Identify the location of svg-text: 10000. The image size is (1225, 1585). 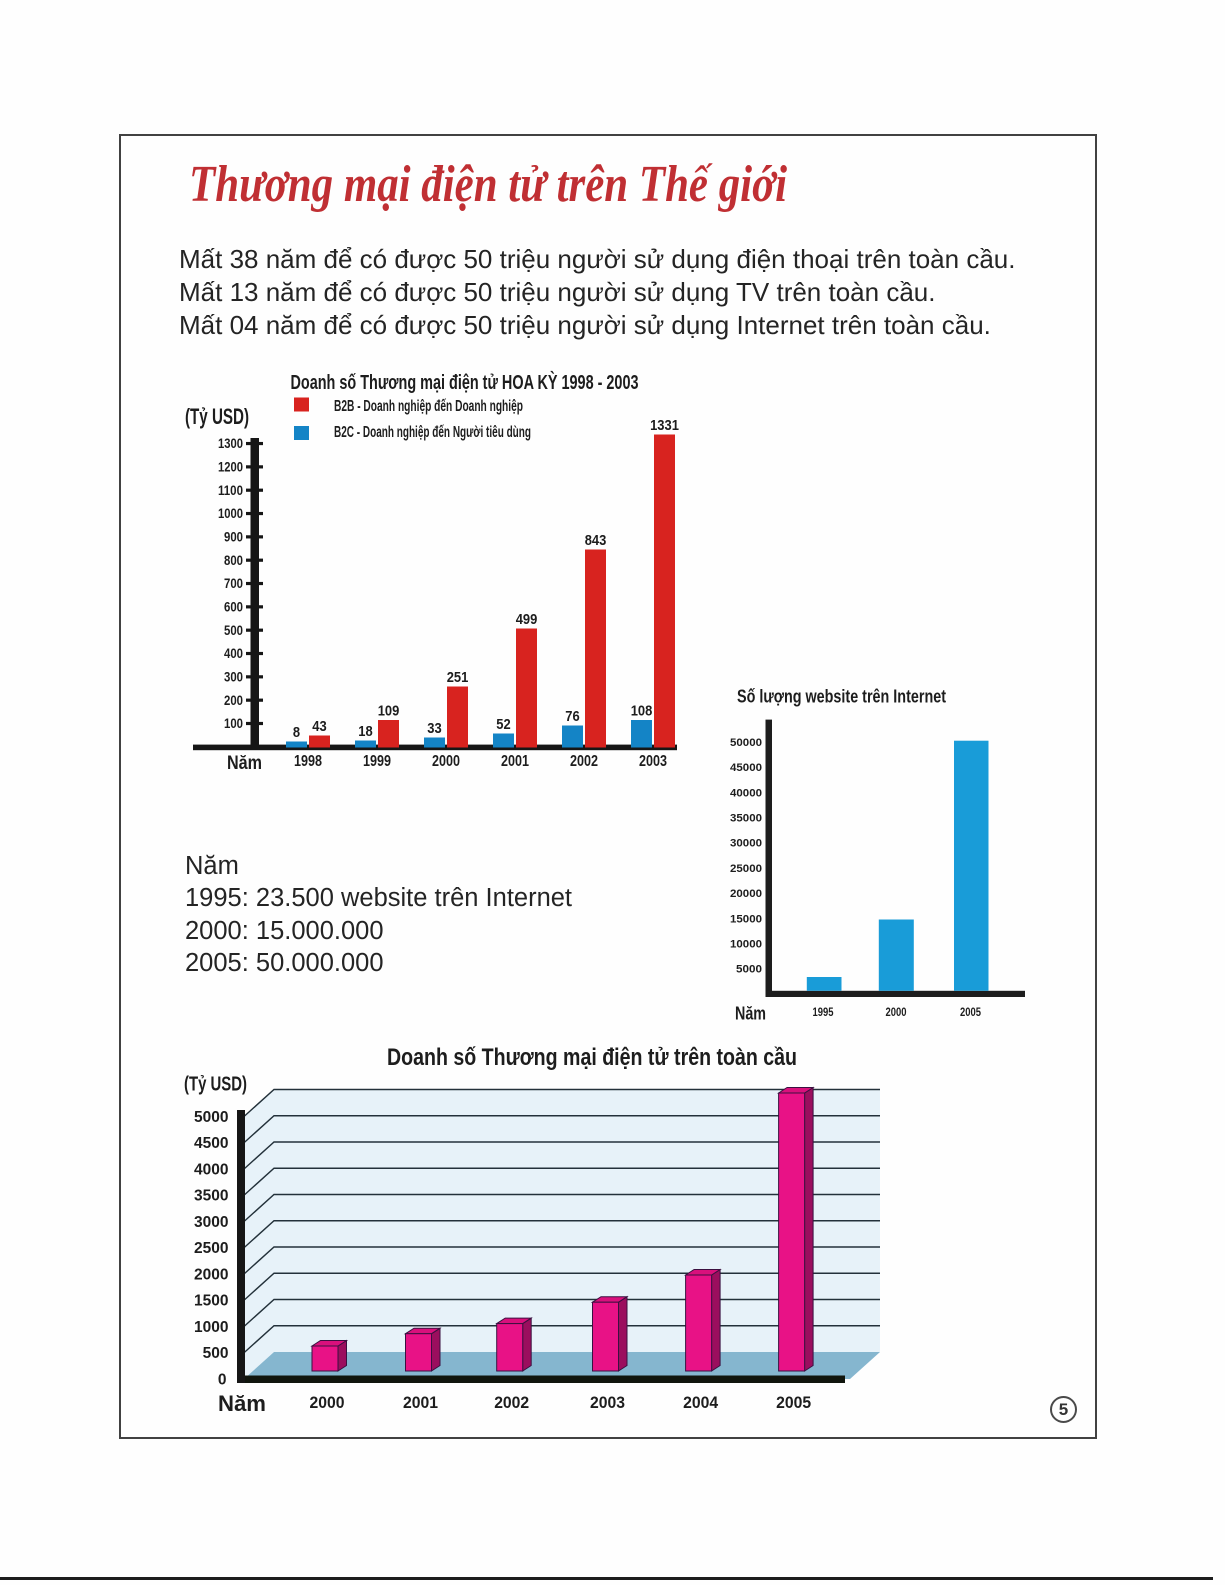
(746, 944).